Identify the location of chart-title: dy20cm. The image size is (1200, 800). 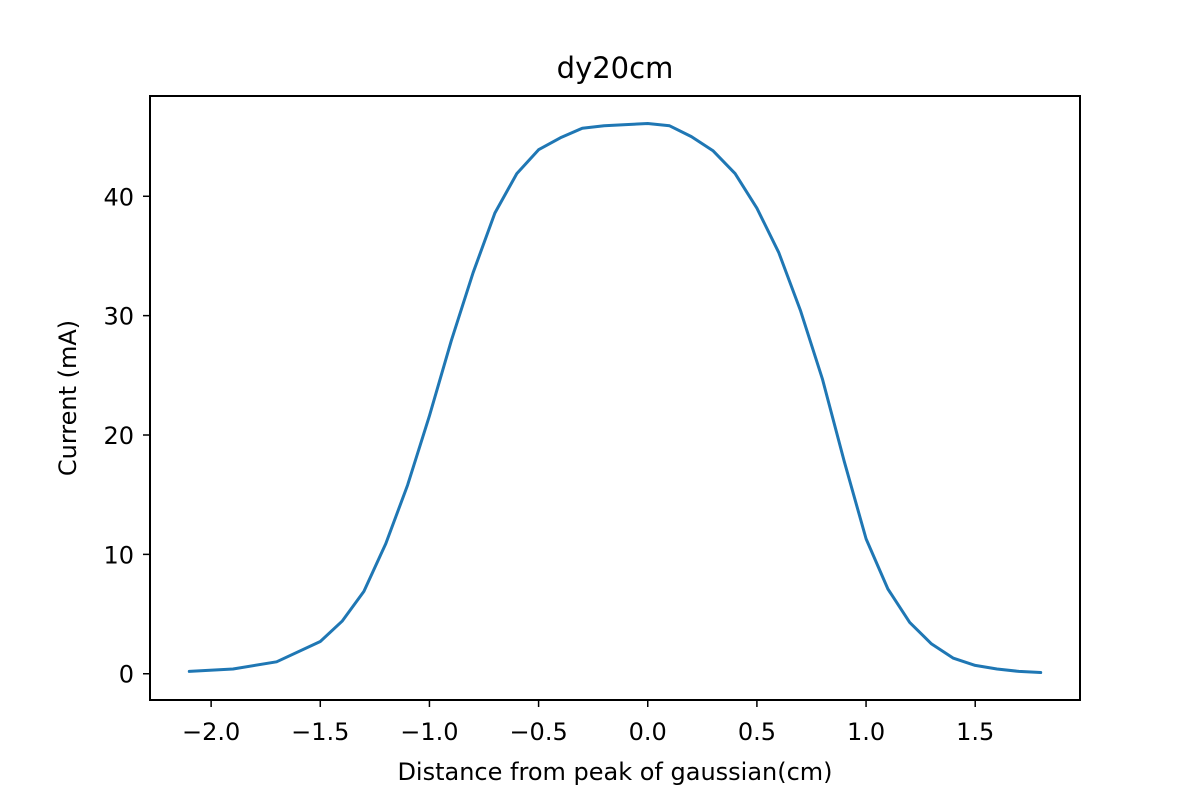
(615, 68).